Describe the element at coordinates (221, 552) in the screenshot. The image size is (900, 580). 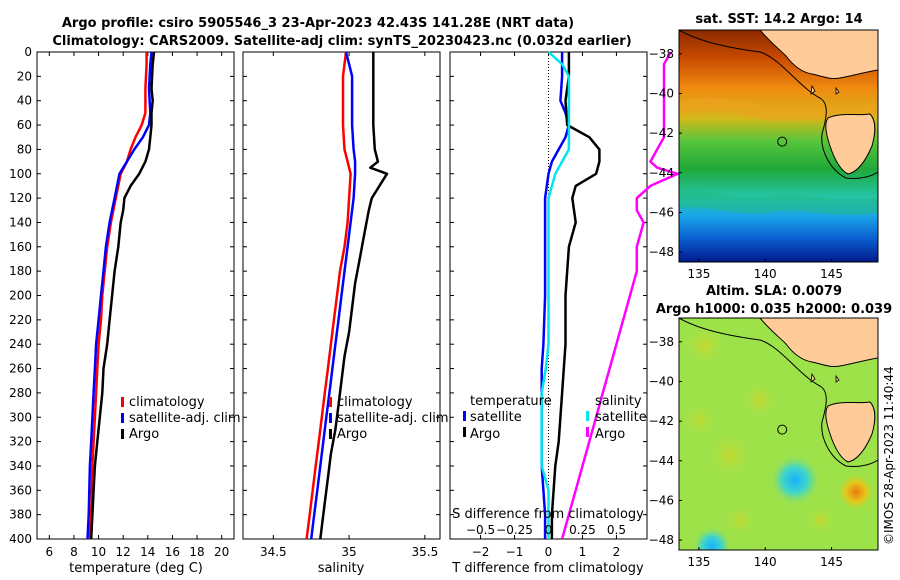
I see `xtick-label: 20` at that location.